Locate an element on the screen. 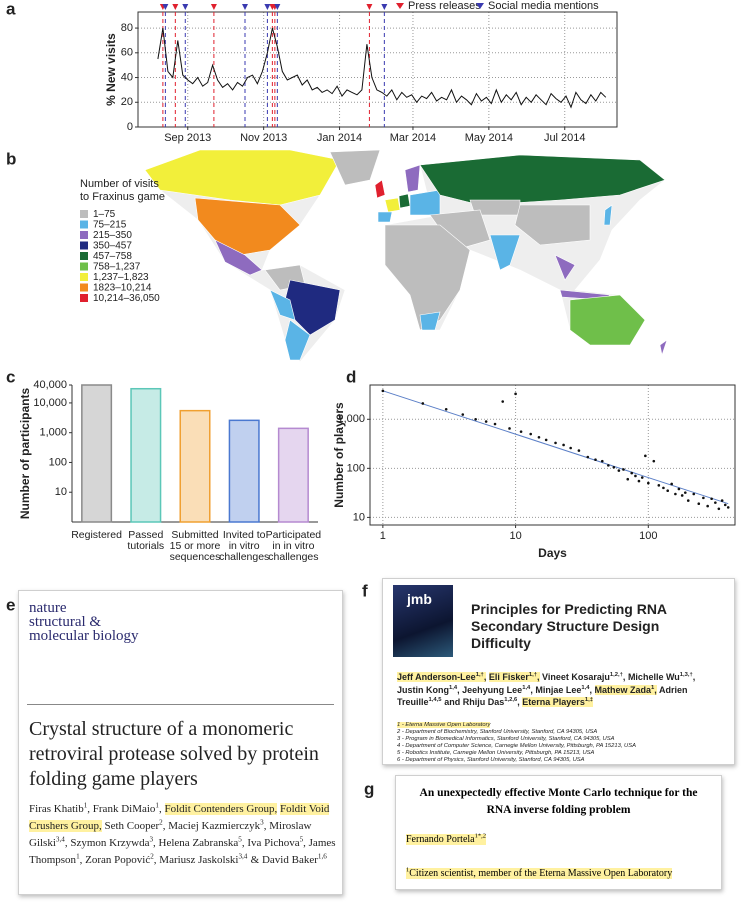 Image resolution: width=750 pixels, height=911 pixels. journal-logo: nature structural & molecular biology is located at coordinates (84, 622).